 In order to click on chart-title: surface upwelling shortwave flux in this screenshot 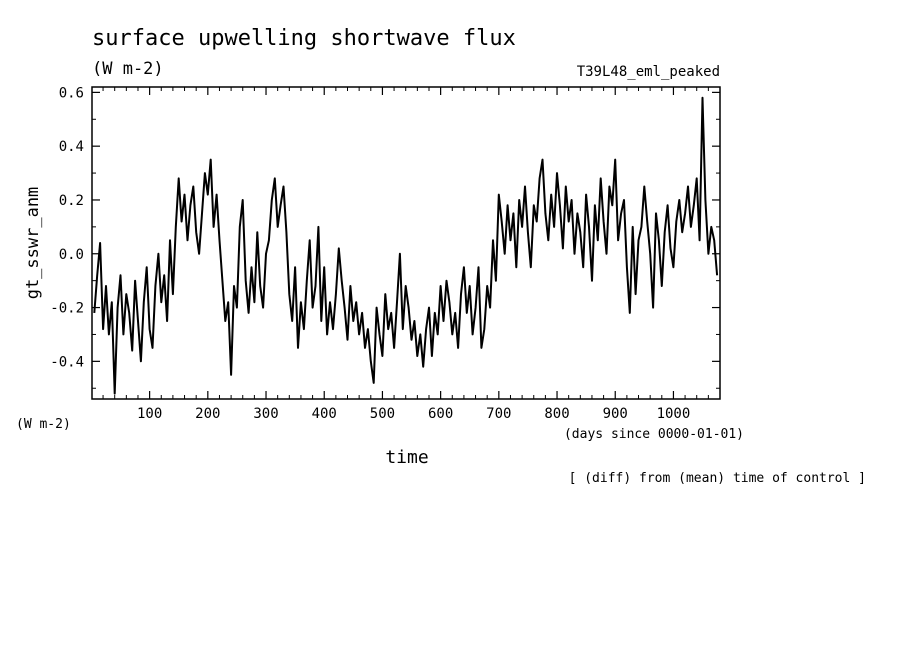, I will do `click(304, 38)`.